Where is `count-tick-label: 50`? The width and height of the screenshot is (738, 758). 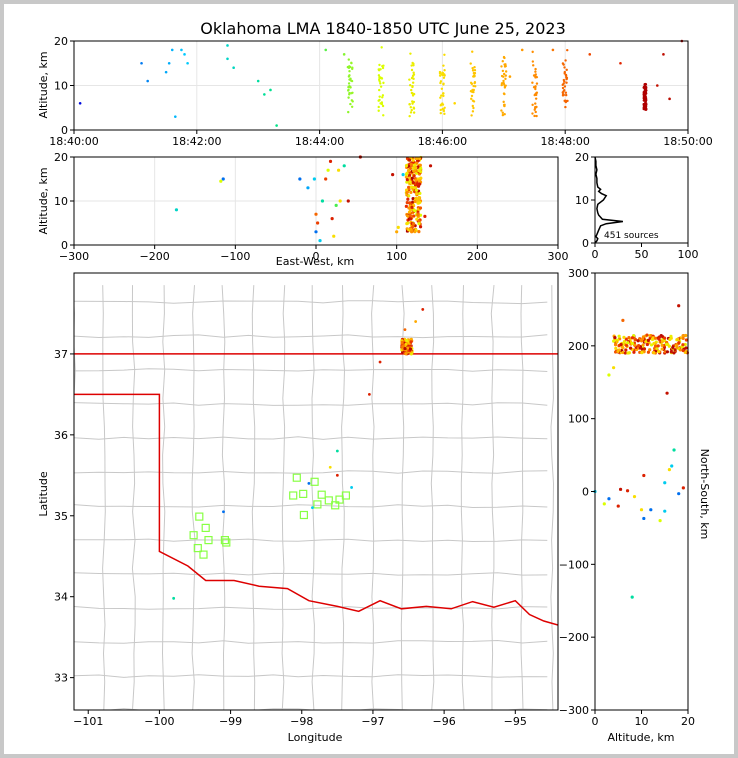
count-tick-label: 50 is located at coordinates (642, 254).